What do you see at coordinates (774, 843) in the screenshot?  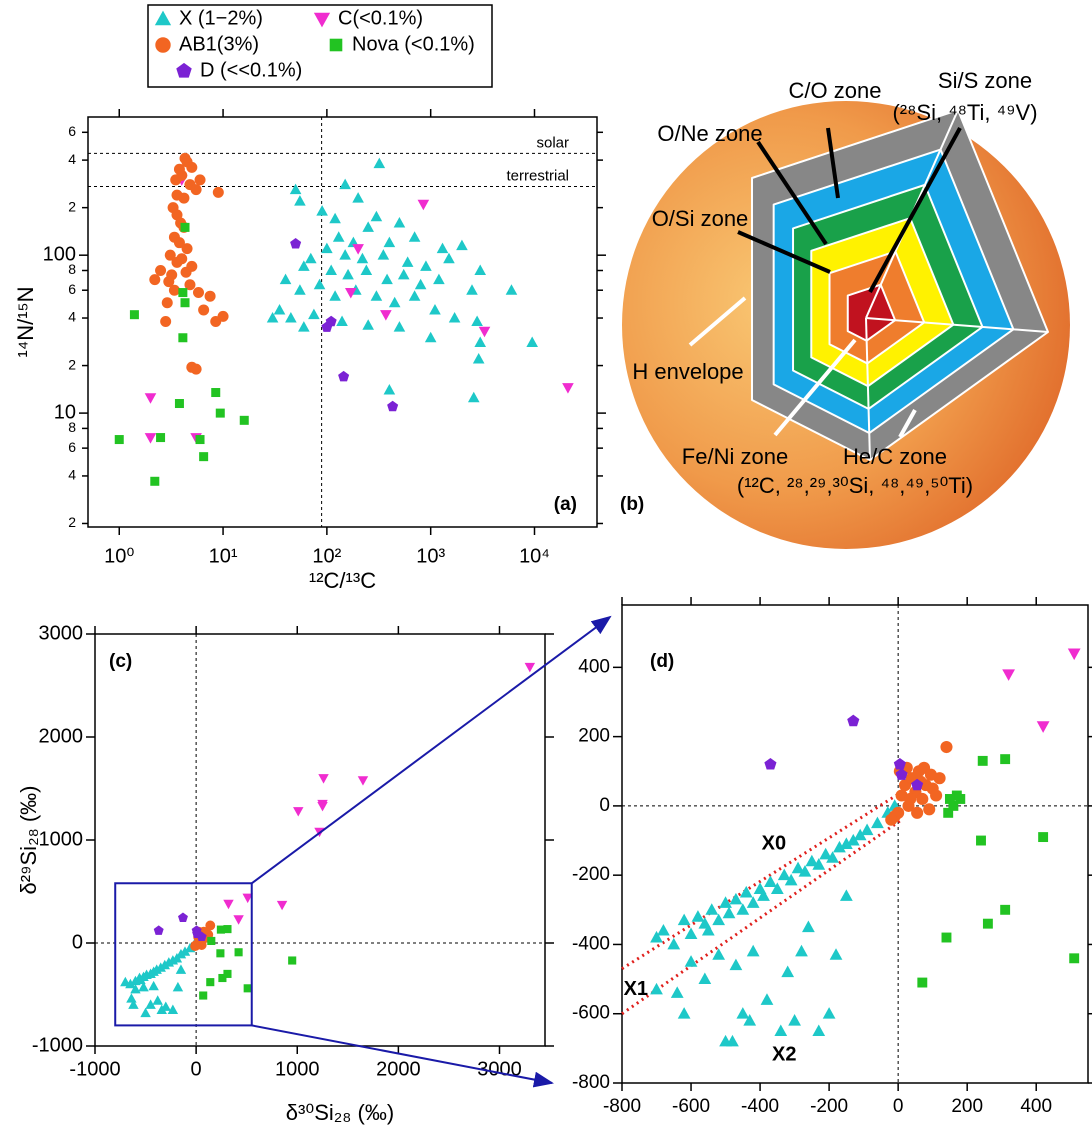 I see `annotation: X0` at bounding box center [774, 843].